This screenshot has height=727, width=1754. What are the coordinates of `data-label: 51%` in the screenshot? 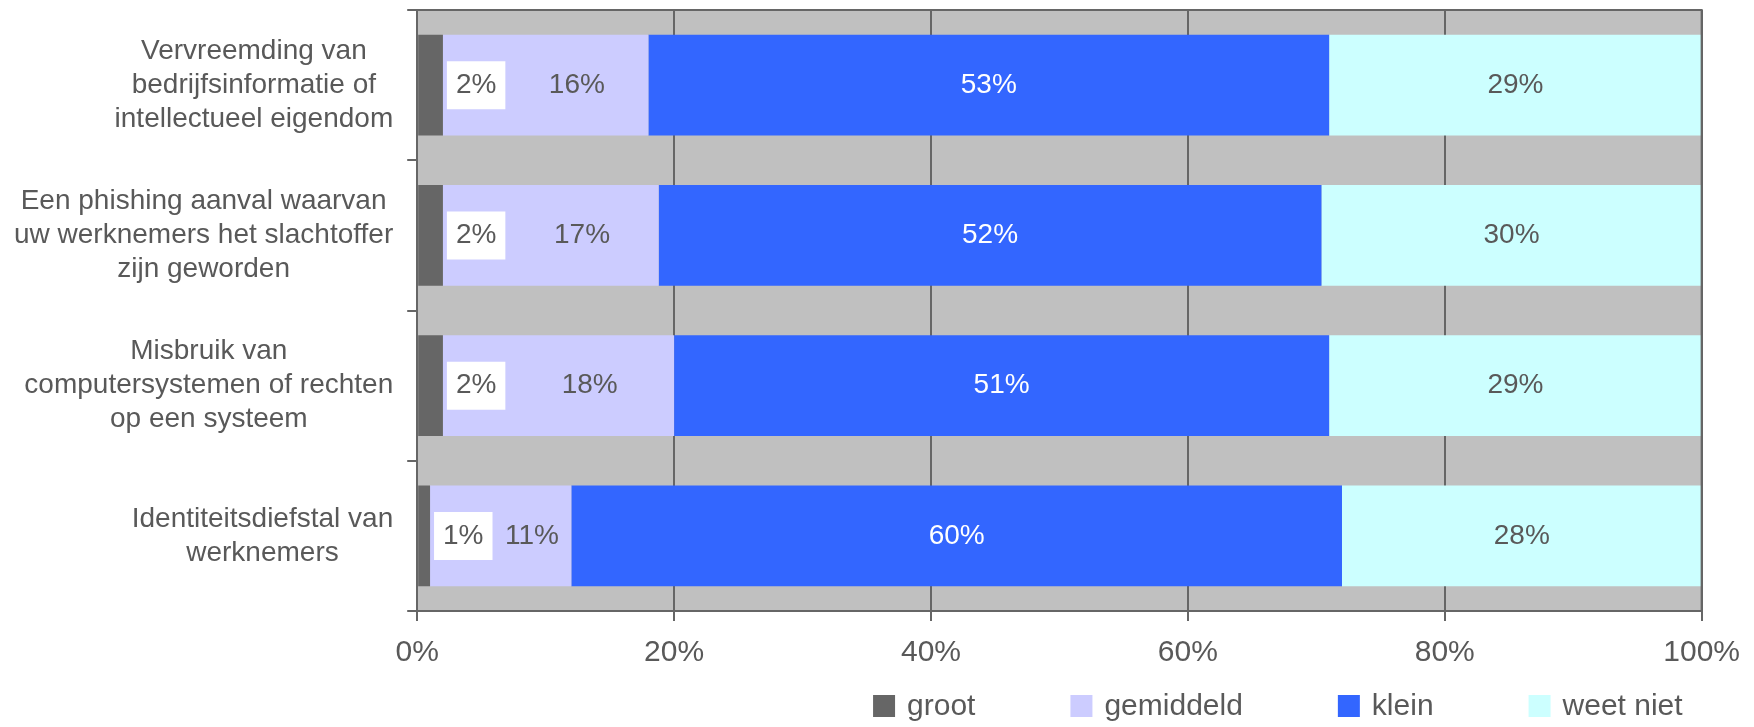 It's located at (1001, 384).